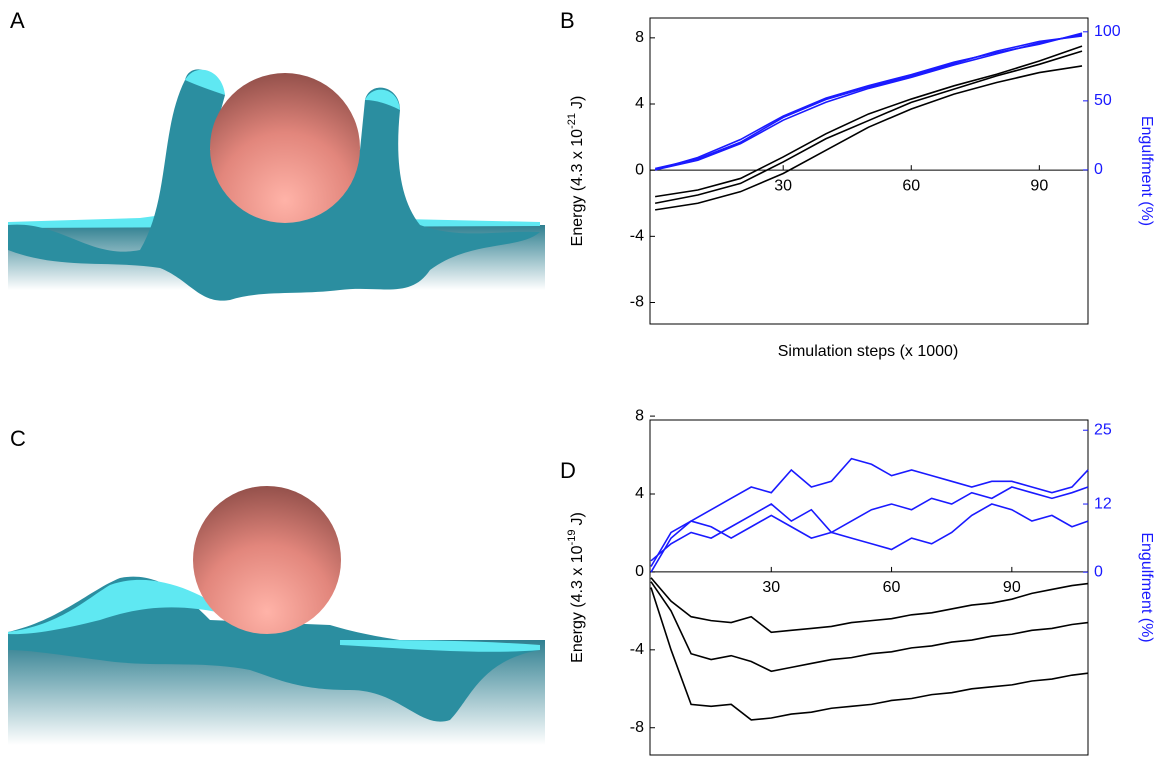 This screenshot has height=769, width=1169. Describe the element at coordinates (572, 121) in the screenshot. I see `y-axis-label-part: -21` at that location.